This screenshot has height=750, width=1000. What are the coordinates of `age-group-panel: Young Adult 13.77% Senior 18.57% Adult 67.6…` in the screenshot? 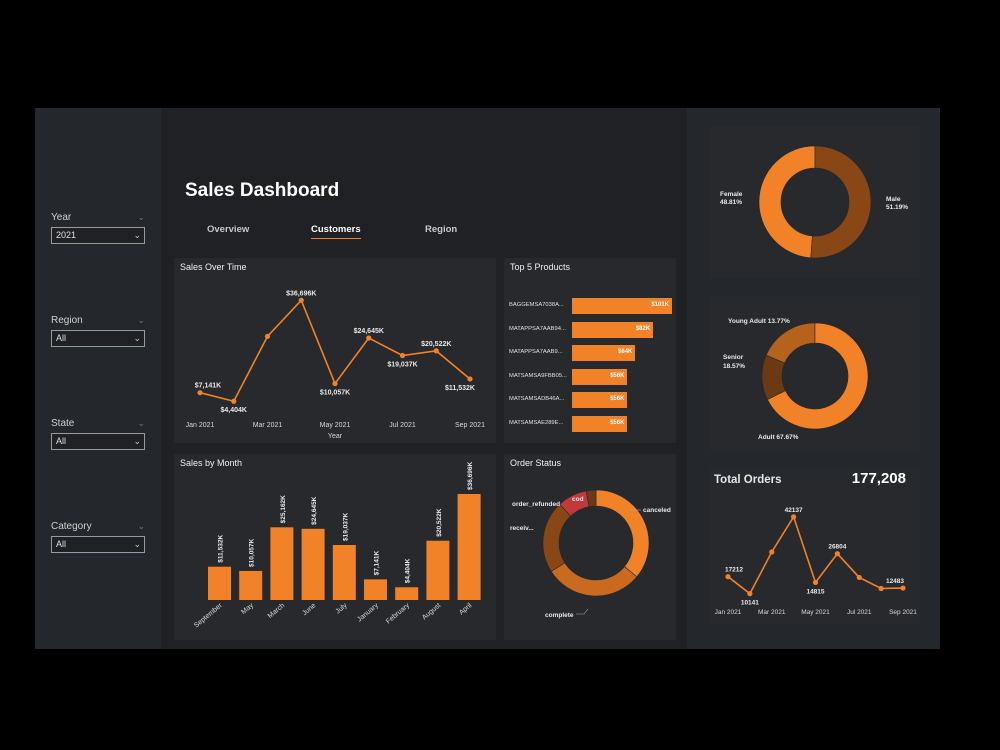 It's located at (815, 373).